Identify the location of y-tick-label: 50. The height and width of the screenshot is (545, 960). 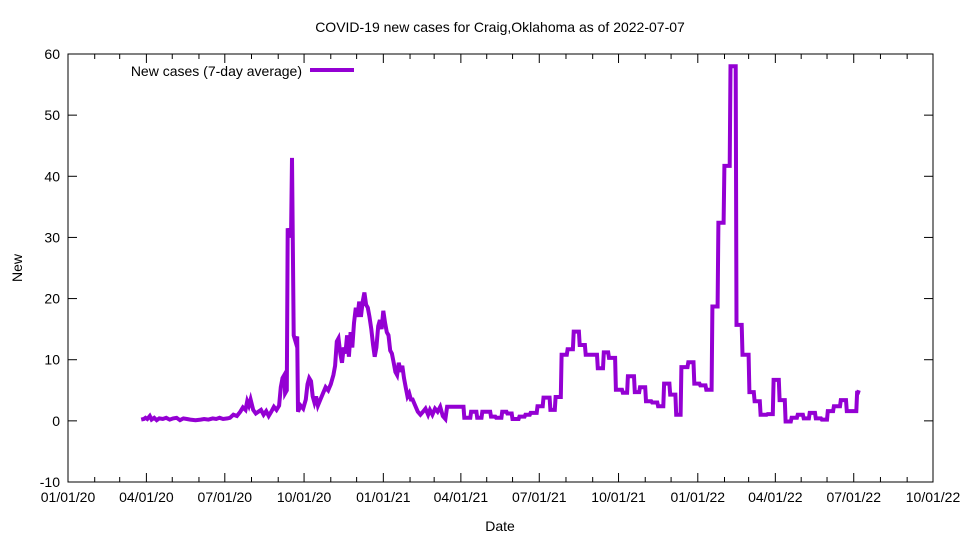
(52, 115).